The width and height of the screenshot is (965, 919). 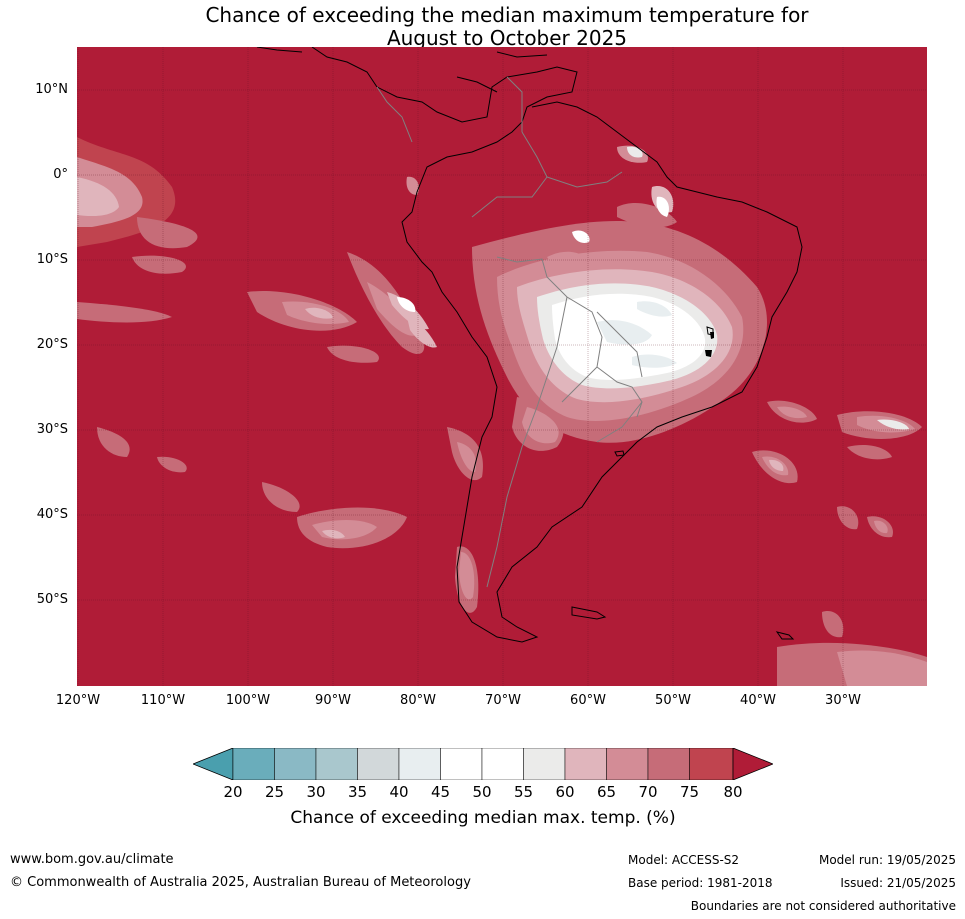 What do you see at coordinates (316, 792) in the screenshot?
I see `colorbar-tick: 30` at bounding box center [316, 792].